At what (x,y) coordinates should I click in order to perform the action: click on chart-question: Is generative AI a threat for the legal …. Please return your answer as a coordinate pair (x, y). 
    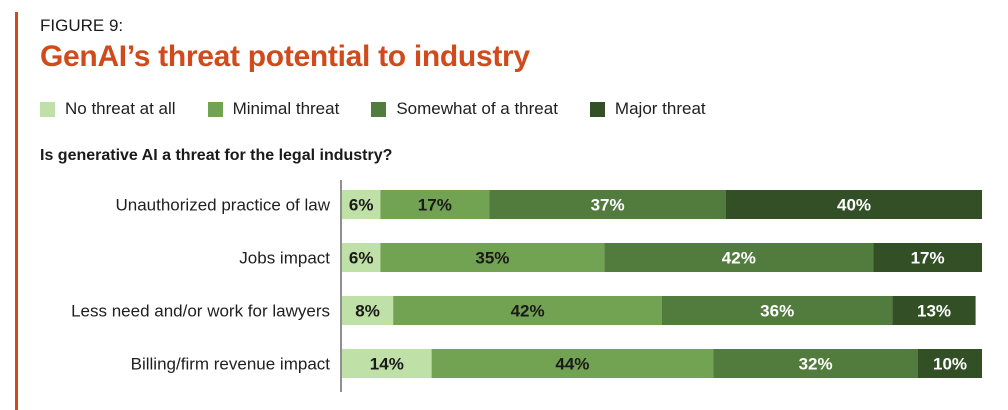
    Looking at the image, I should click on (216, 155).